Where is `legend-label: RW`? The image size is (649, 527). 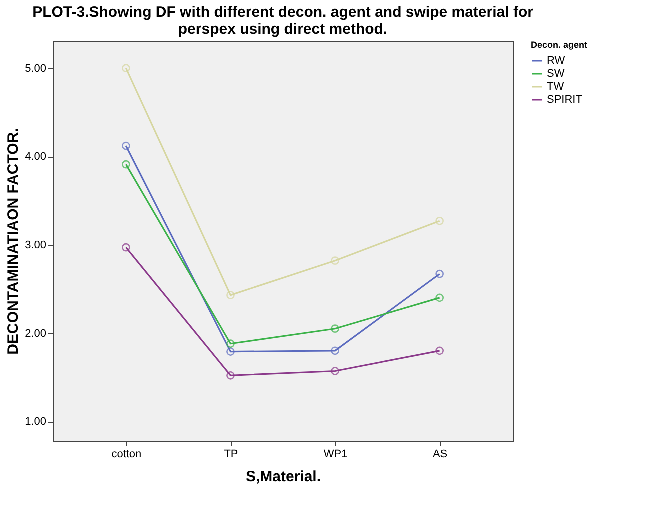
legend-label: RW is located at coordinates (556, 61).